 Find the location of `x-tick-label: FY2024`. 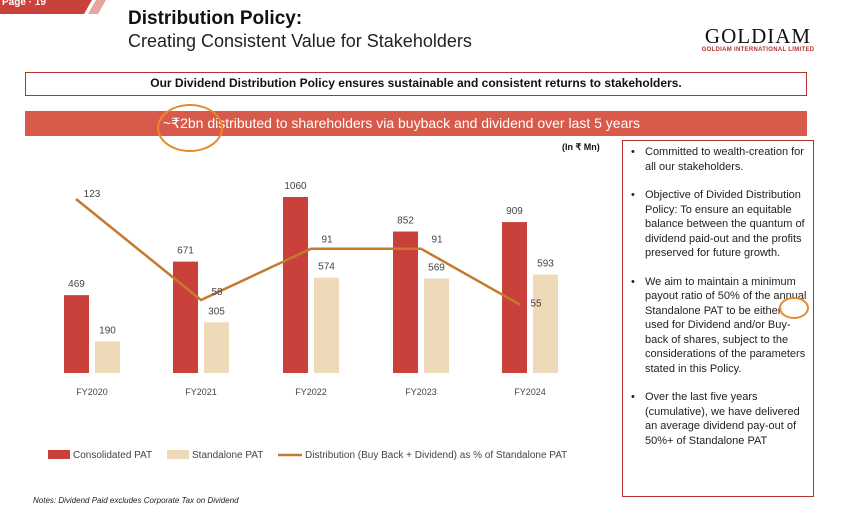

x-tick-label: FY2024 is located at coordinates (530, 392).